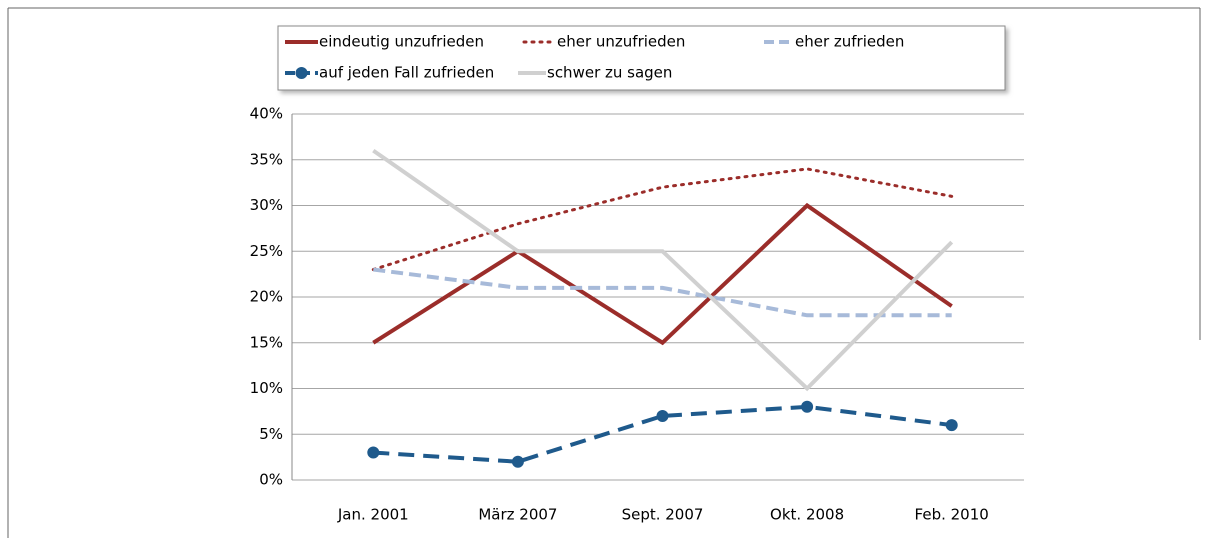  Describe the element at coordinates (641, 58) in the screenshot. I see `legend-box` at that location.